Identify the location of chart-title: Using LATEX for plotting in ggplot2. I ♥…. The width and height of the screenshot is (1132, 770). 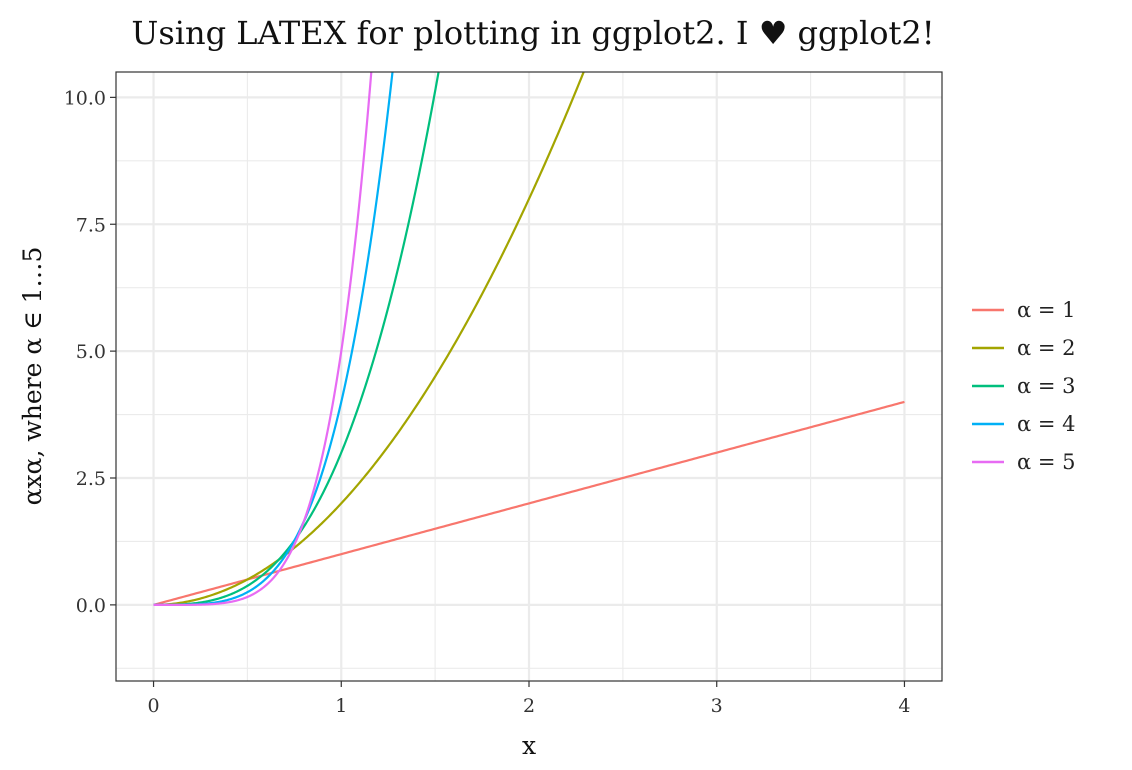
(532, 33).